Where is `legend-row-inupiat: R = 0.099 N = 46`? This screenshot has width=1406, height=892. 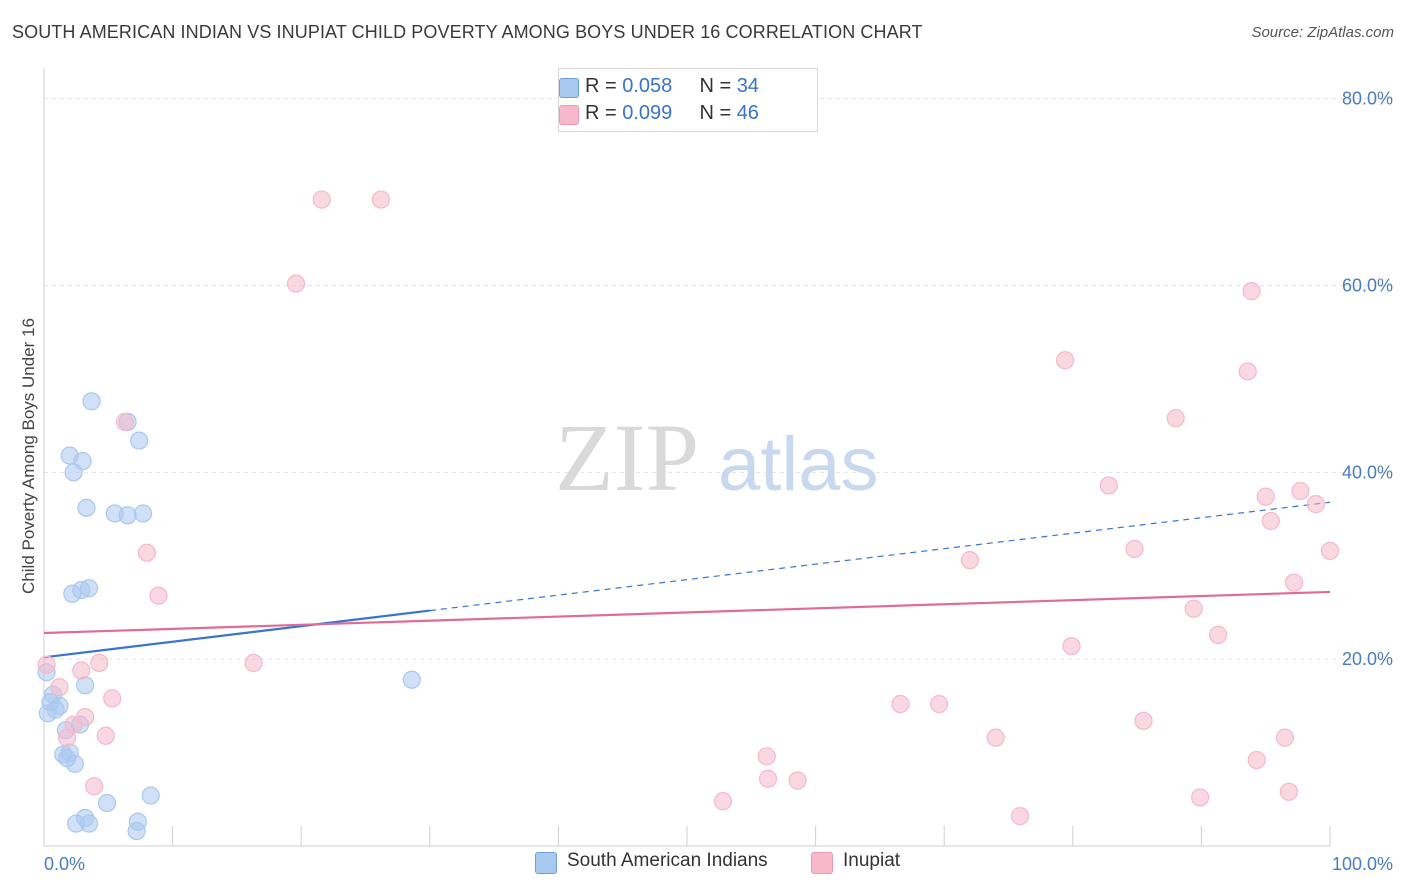 legend-row-inupiat: R = 0.099 N = 46 is located at coordinates (659, 113).